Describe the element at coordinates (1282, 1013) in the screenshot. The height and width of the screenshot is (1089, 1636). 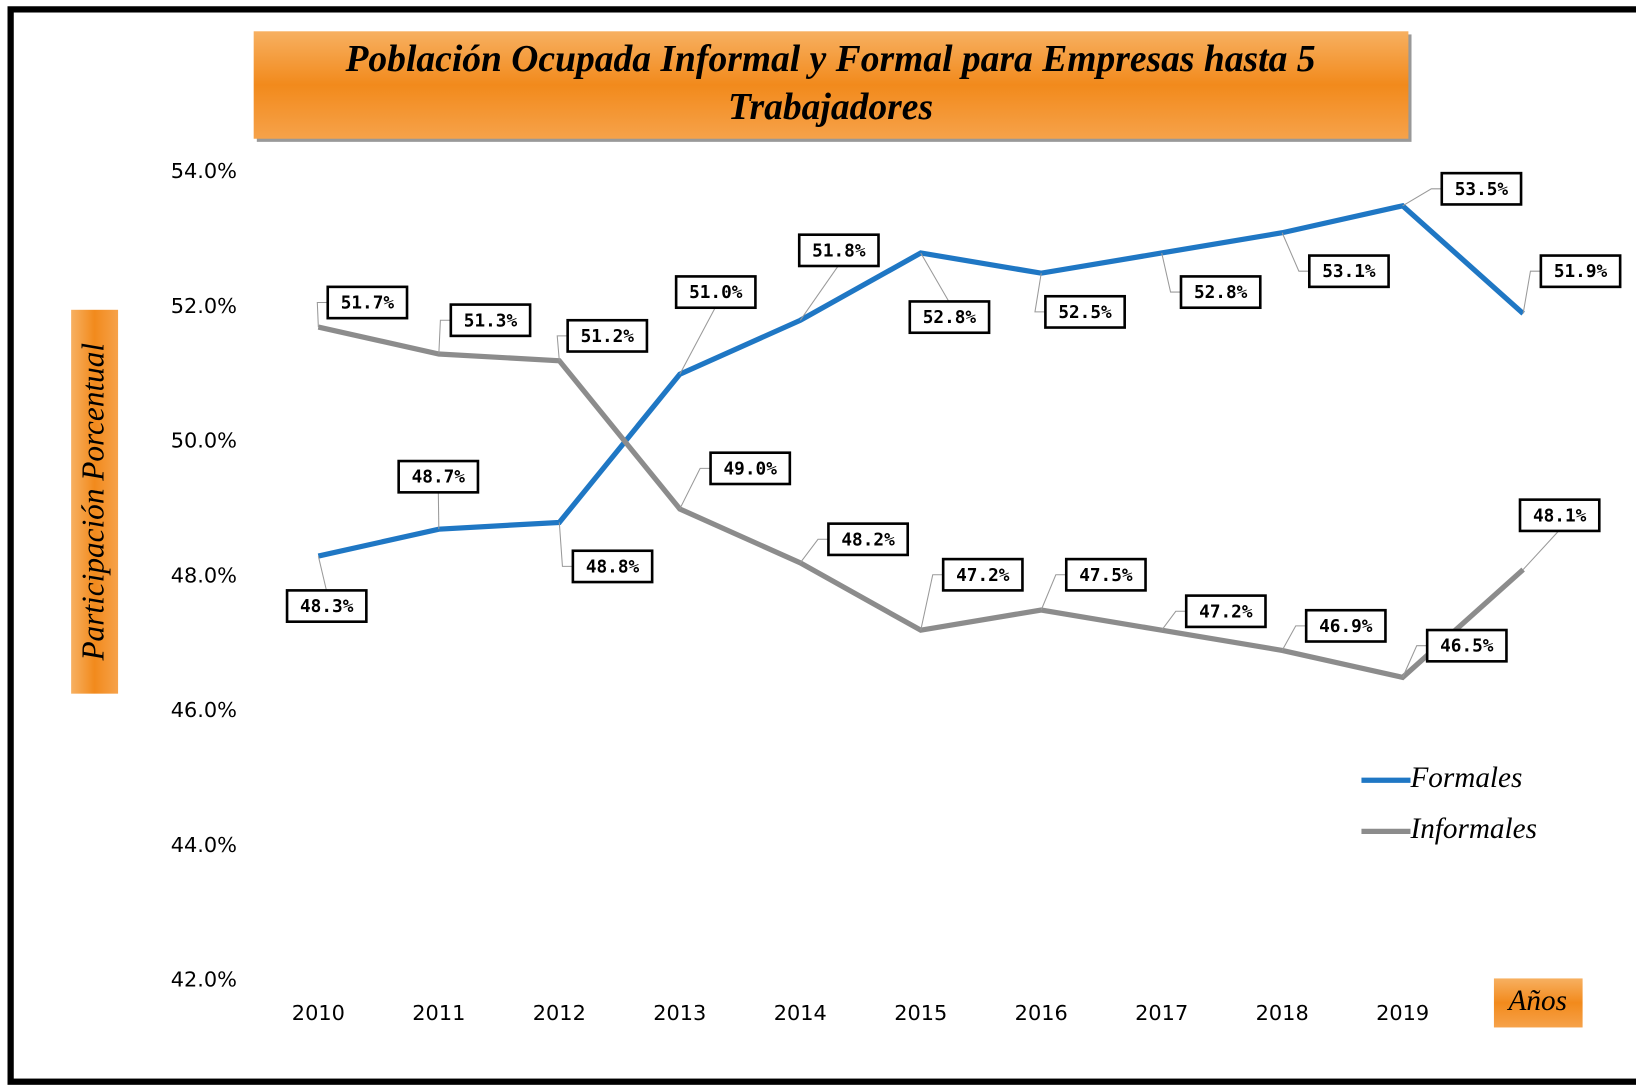
I see `x-tick-label: 2018` at that location.